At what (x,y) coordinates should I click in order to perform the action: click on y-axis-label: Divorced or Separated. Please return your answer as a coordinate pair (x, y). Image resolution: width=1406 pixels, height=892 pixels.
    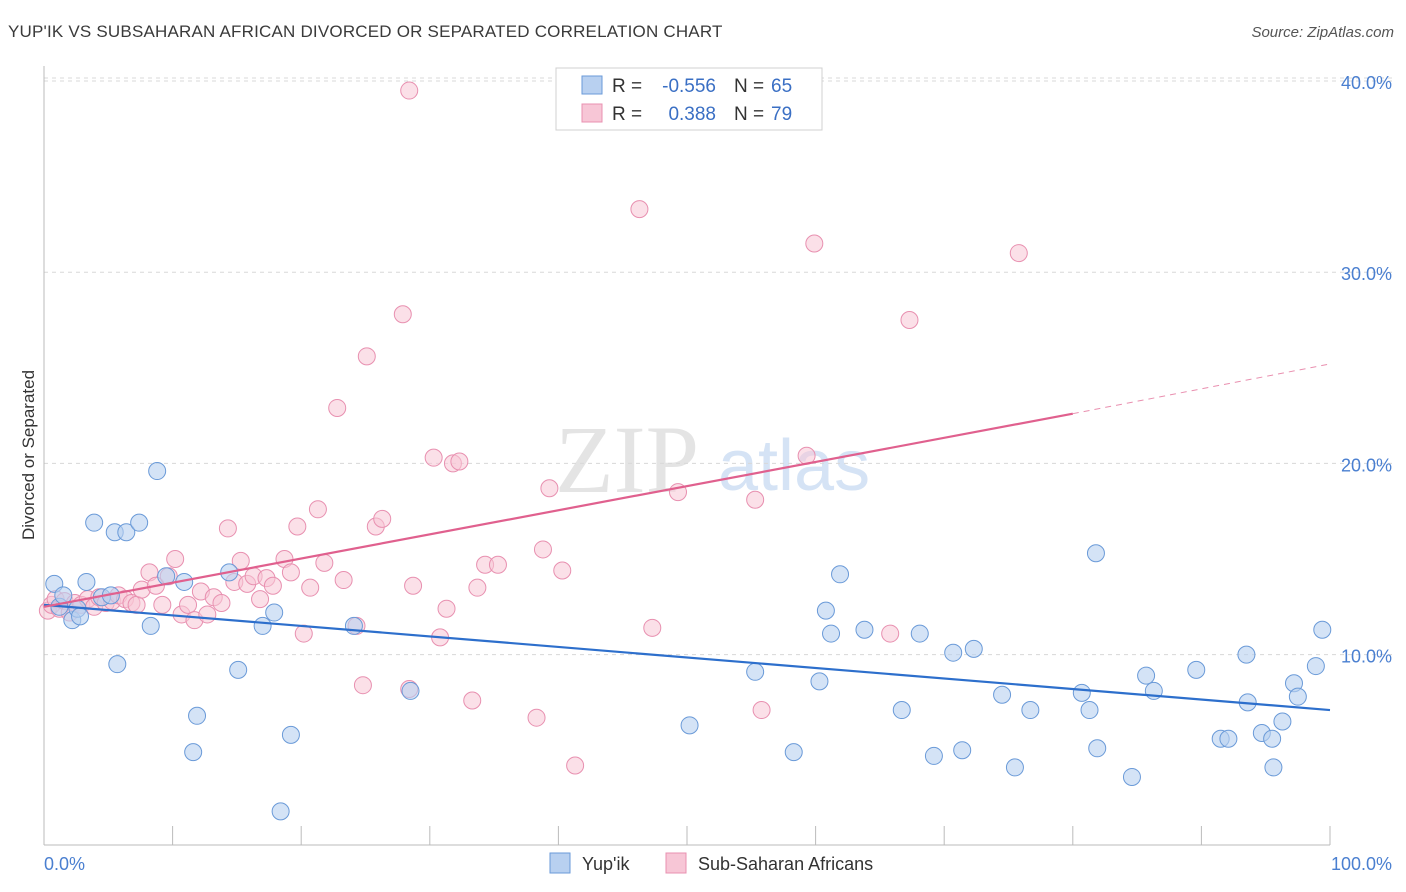
    Looking at the image, I should click on (28, 455).